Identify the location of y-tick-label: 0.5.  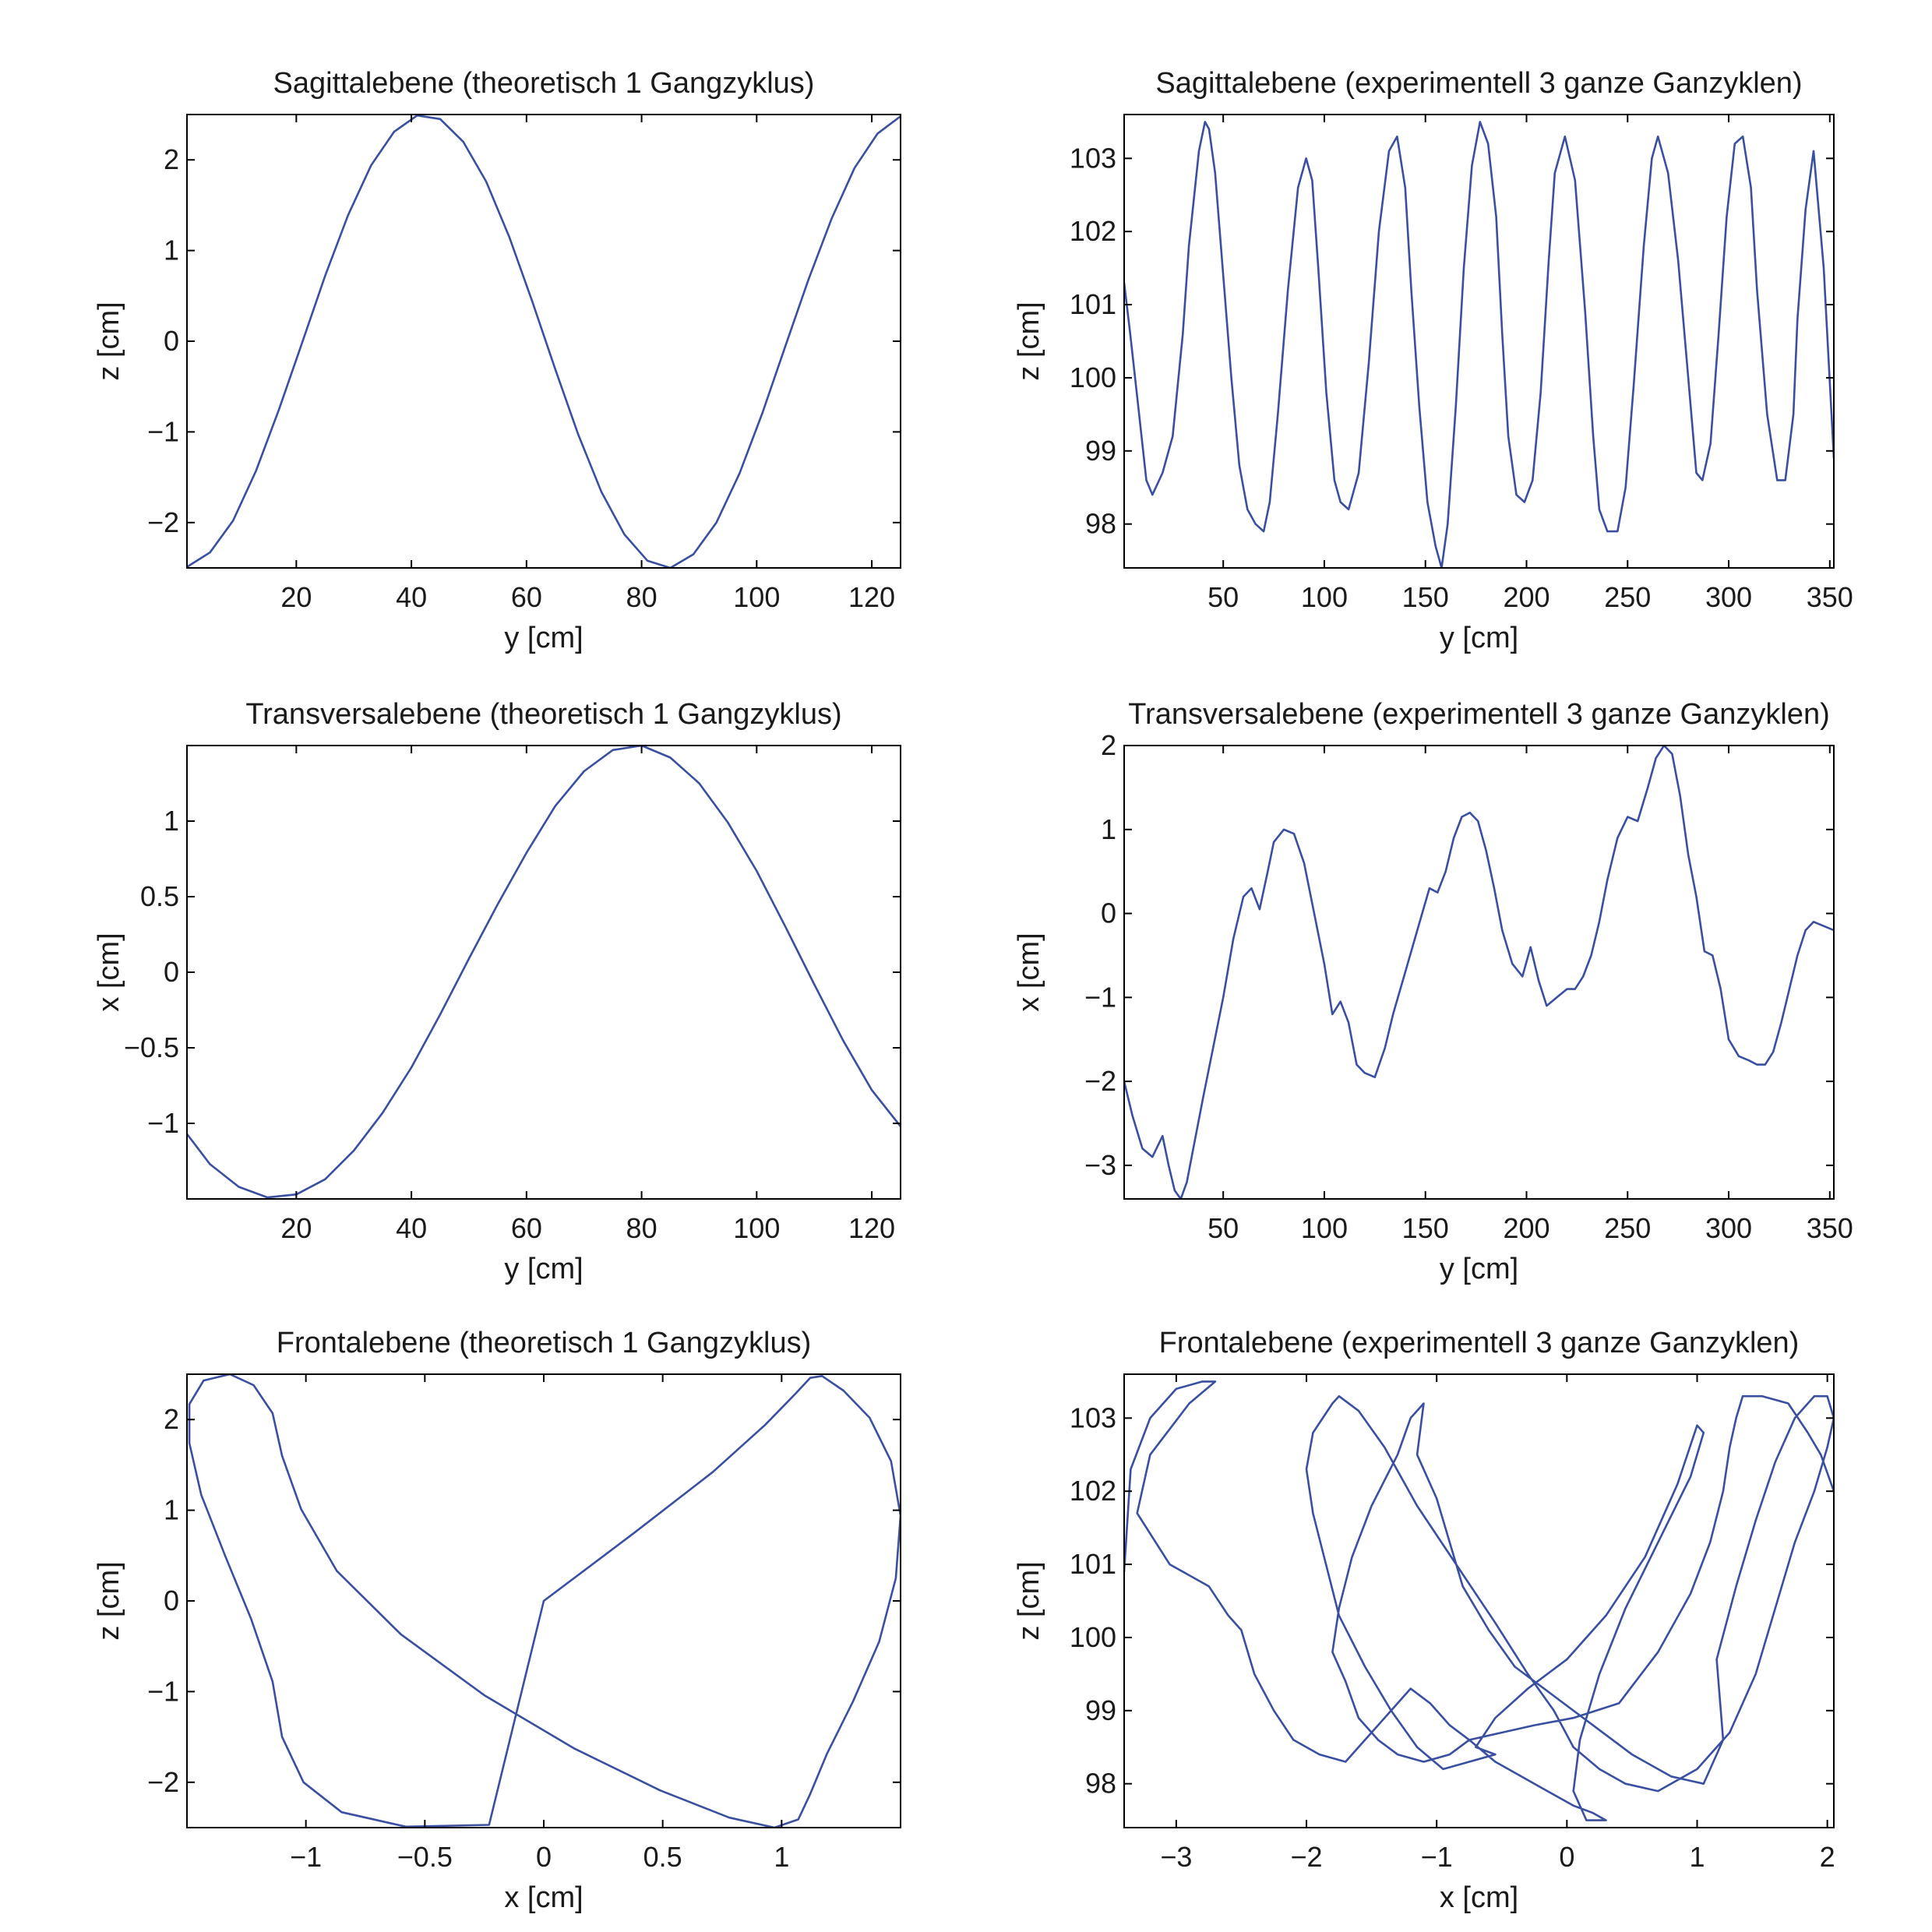
(159, 896).